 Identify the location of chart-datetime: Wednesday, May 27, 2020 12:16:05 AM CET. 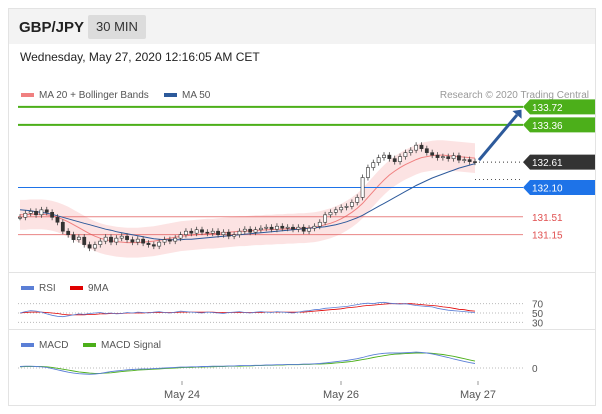
(140, 57).